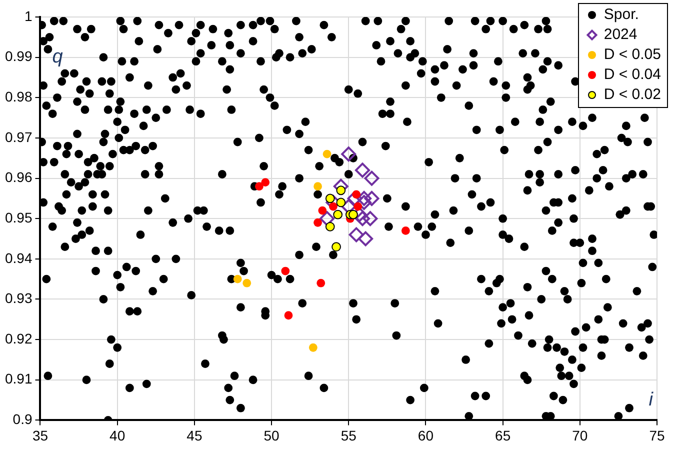 This screenshot has width=681, height=454. I want to click on x-tick-label: 55, so click(348, 435).